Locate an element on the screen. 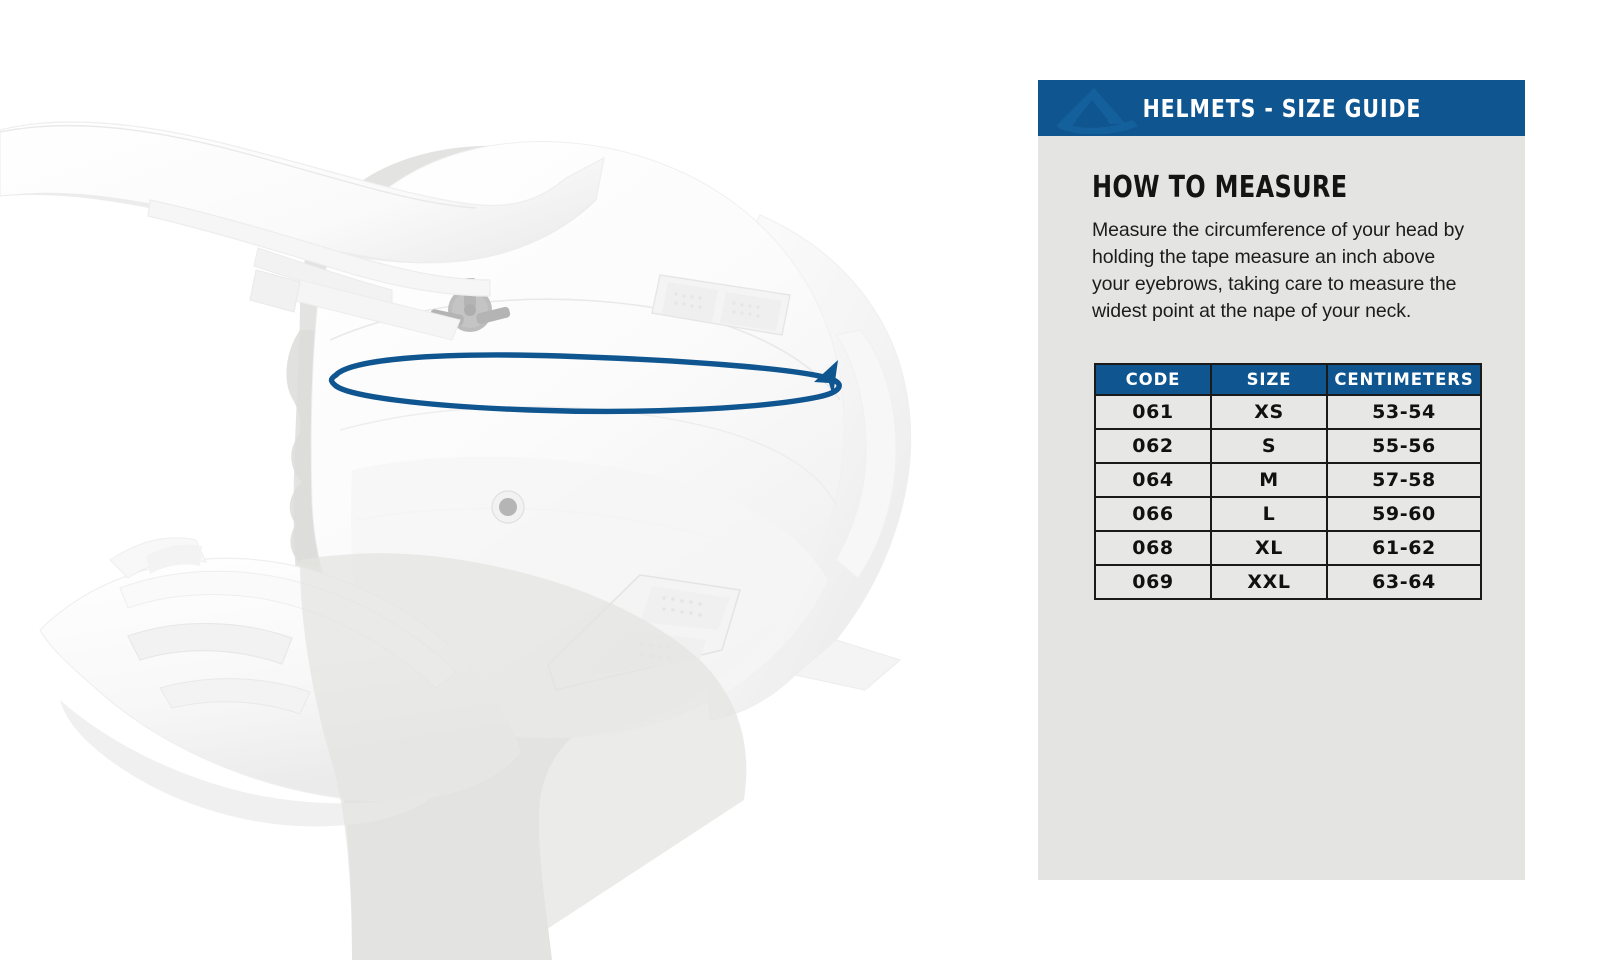  cell-centimeters: 63-64 is located at coordinates (1404, 582).